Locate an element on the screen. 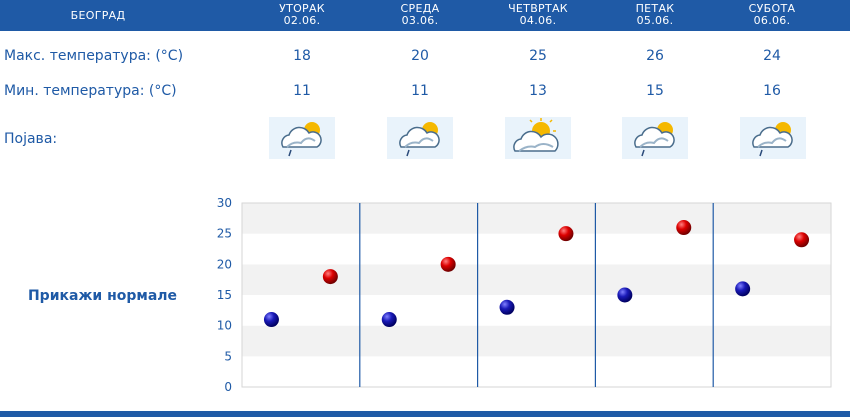 This screenshot has height=417, width=850. max-temperature-label: Макс. температура: (°C) is located at coordinates (94, 56).